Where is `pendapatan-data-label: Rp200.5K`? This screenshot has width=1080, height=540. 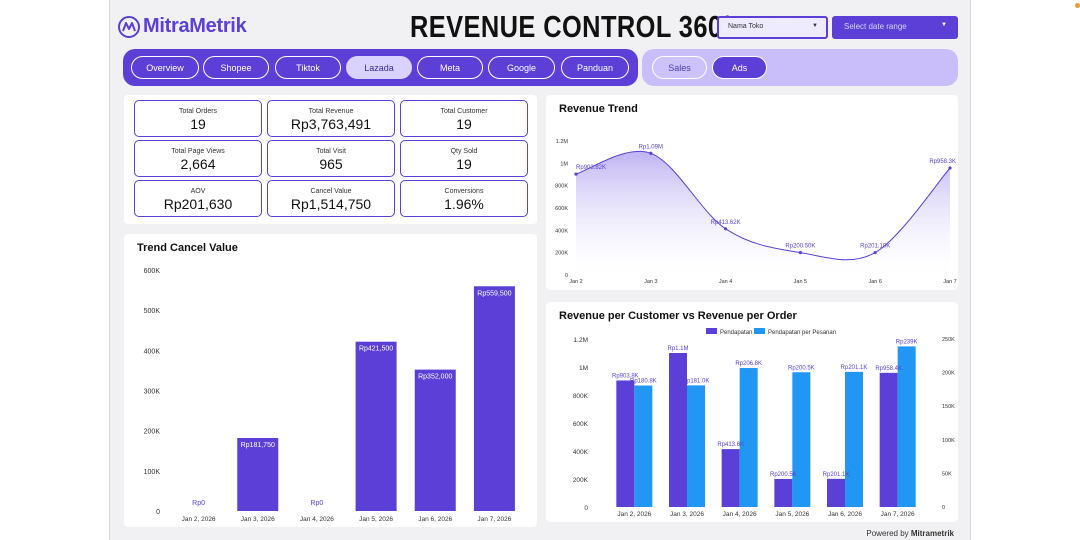
pendapatan-data-label: Rp200.5K is located at coordinates (783, 475).